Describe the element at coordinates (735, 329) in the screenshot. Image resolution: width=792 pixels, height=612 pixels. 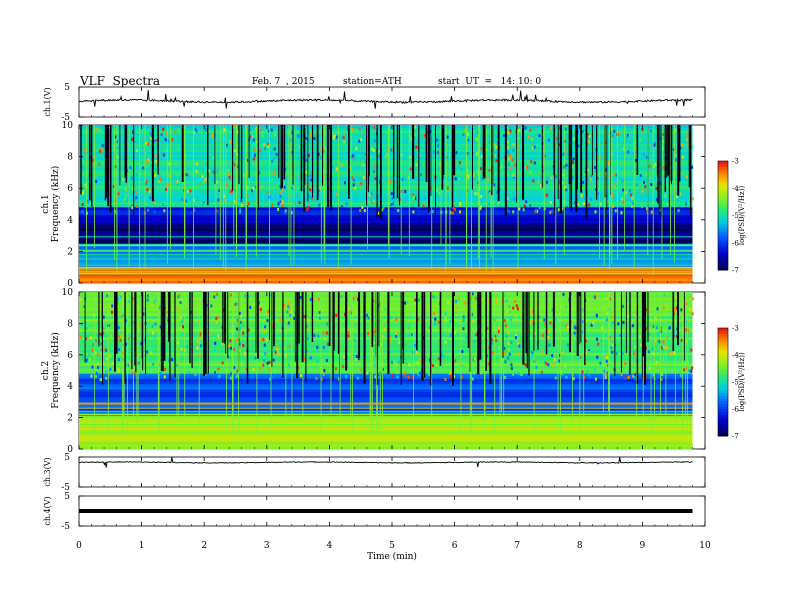
I see `ch2-spectrogram-colorbar-tick: -3` at that location.